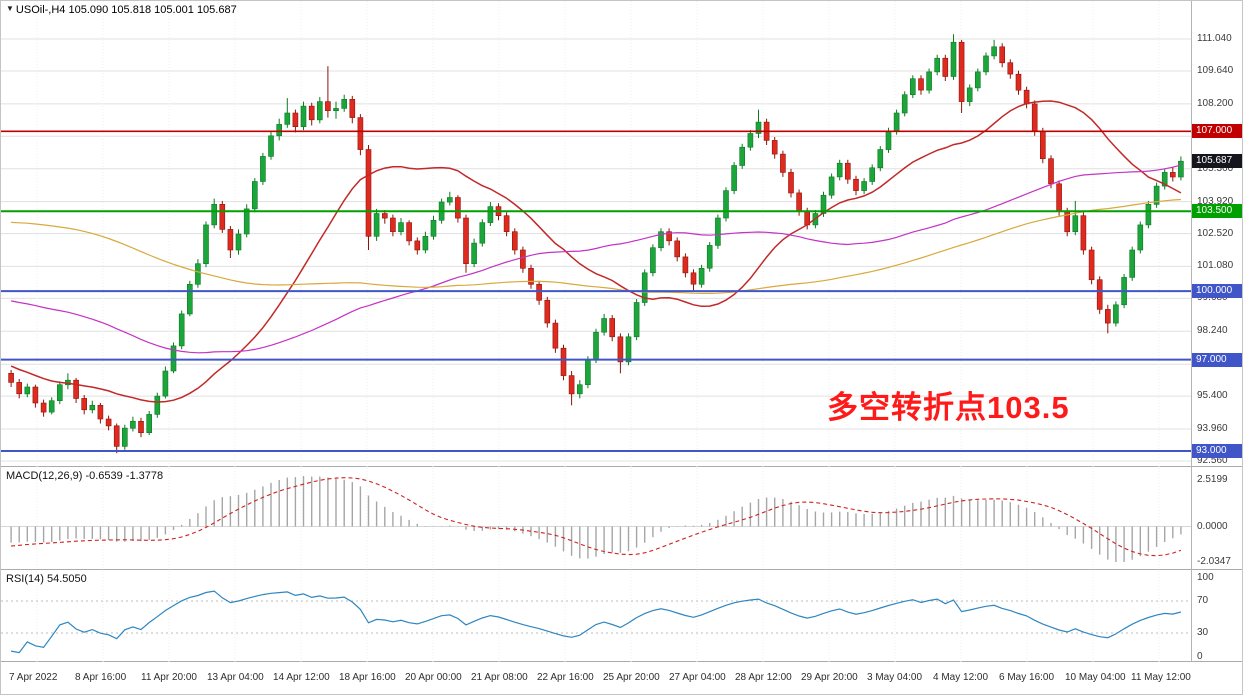  I want to click on time-axis-label: 29 Apr 20:00, so click(829, 677).